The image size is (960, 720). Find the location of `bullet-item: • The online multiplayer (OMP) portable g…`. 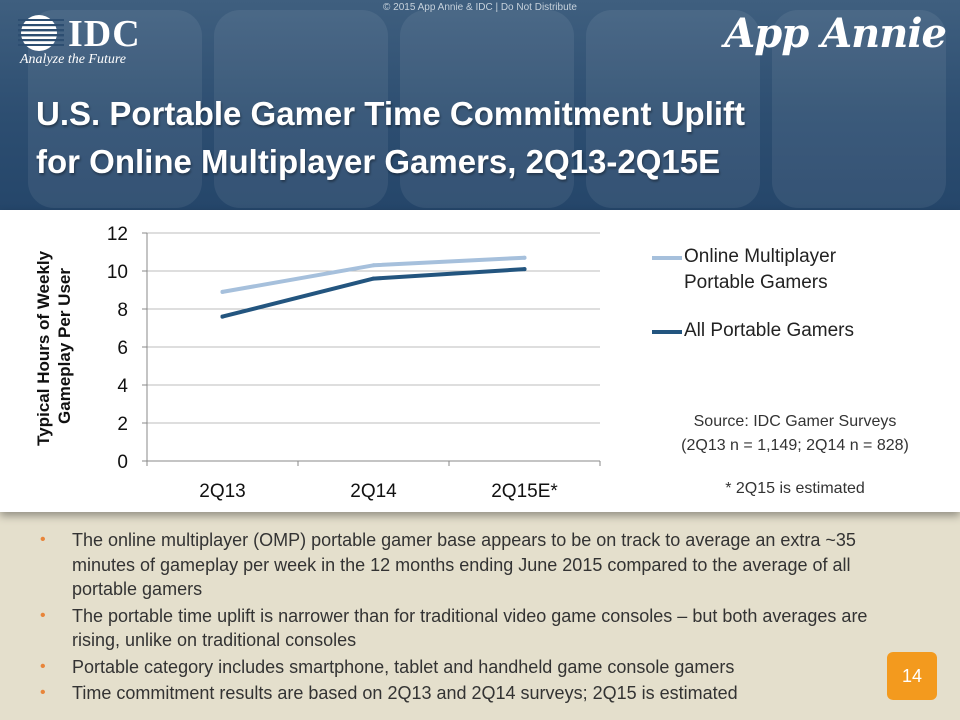

bullet-item: • The online multiplayer (OMP) portable g… is located at coordinates (460, 565).